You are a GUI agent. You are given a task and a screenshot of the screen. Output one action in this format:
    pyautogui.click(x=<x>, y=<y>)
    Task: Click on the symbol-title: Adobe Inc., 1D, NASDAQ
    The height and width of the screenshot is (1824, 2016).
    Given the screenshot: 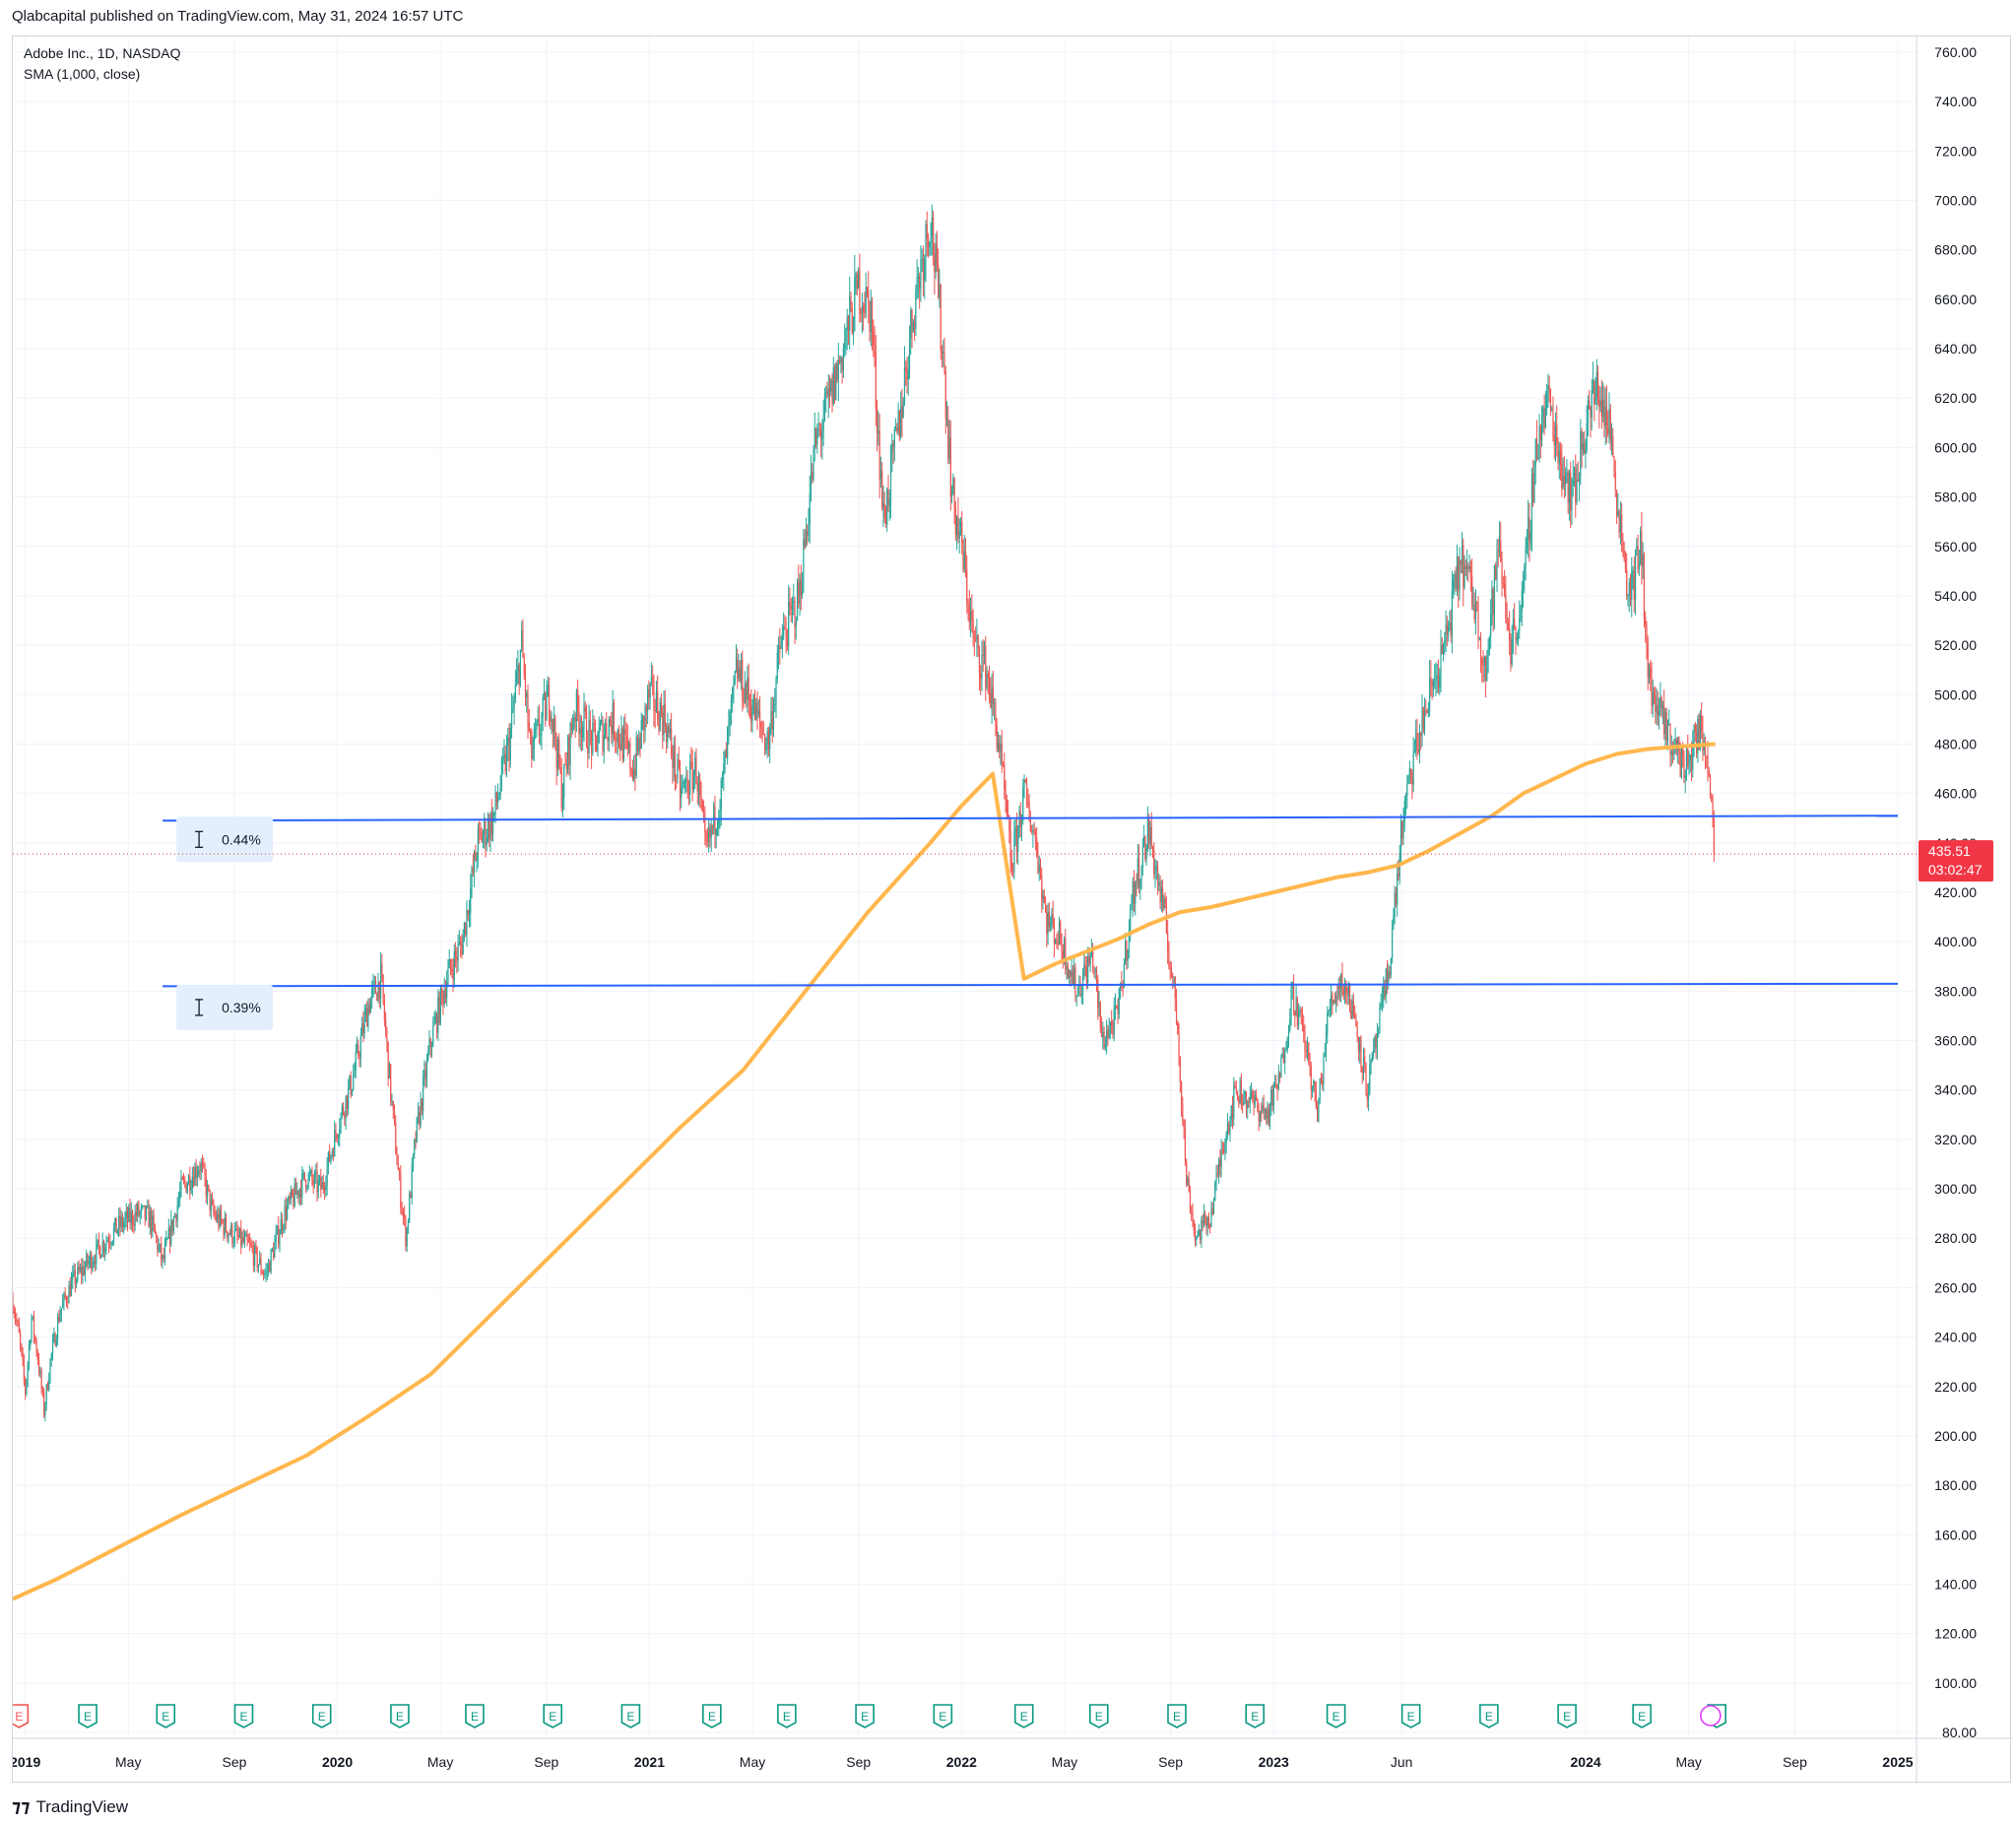 What is the action you would take?
    pyautogui.click(x=102, y=53)
    